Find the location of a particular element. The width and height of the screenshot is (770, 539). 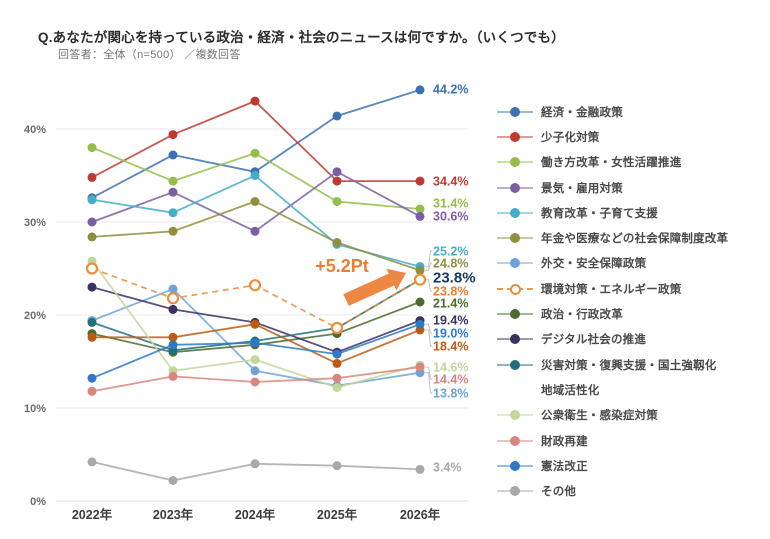

series-end-value-label: 3.4% is located at coordinates (447, 468).